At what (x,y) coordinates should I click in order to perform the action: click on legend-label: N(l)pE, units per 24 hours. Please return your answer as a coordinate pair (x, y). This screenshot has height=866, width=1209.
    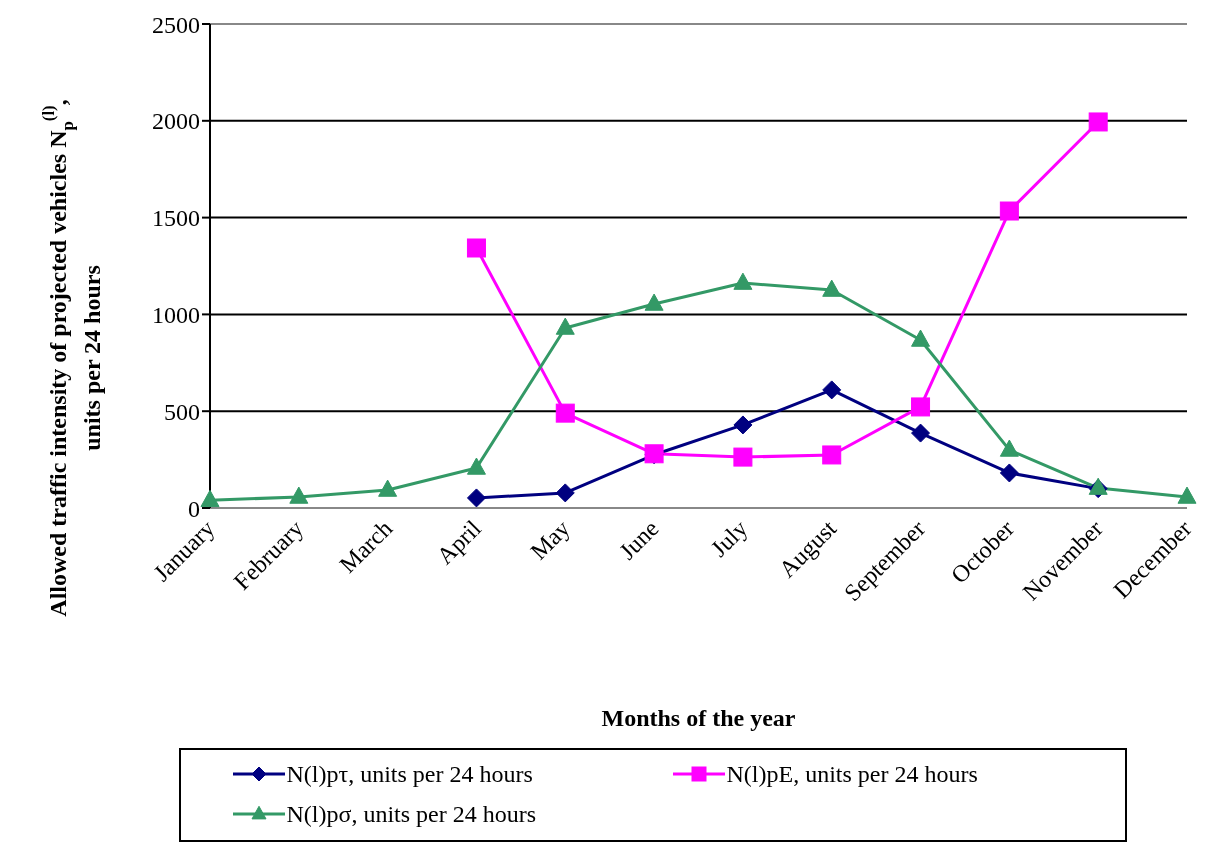
    Looking at the image, I should click on (852, 774).